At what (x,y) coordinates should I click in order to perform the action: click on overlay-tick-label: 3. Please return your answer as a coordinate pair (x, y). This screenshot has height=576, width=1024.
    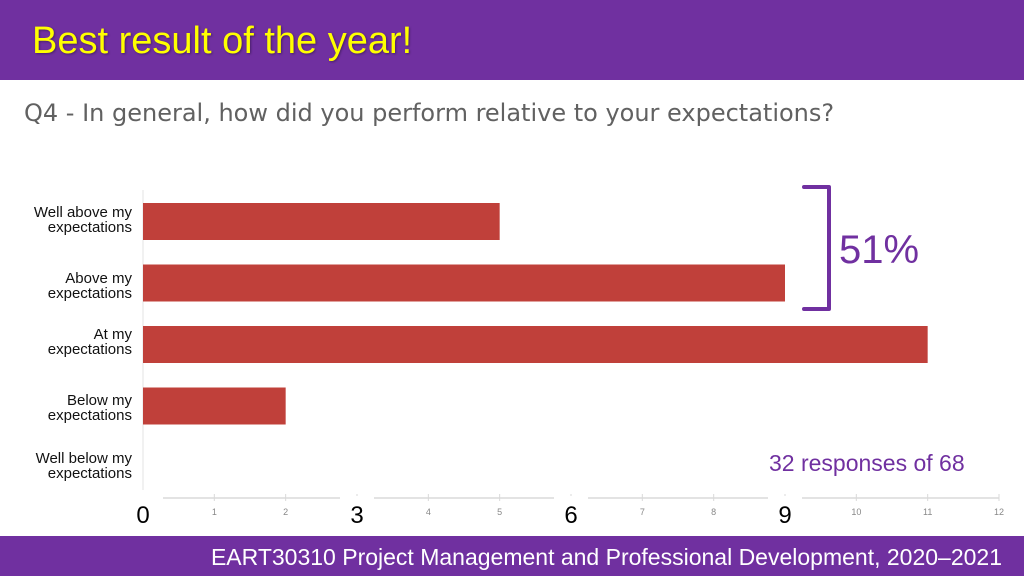
    Looking at the image, I should click on (357, 515).